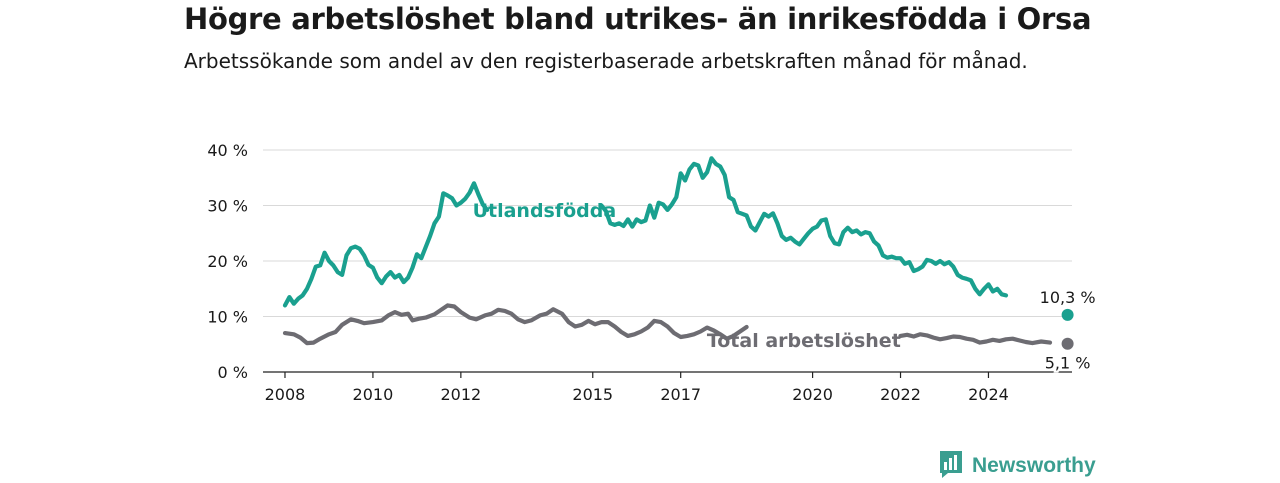 This screenshot has height=483, width=1280. I want to click on newsworthy-logo: Newsworthy, so click(1017, 466).